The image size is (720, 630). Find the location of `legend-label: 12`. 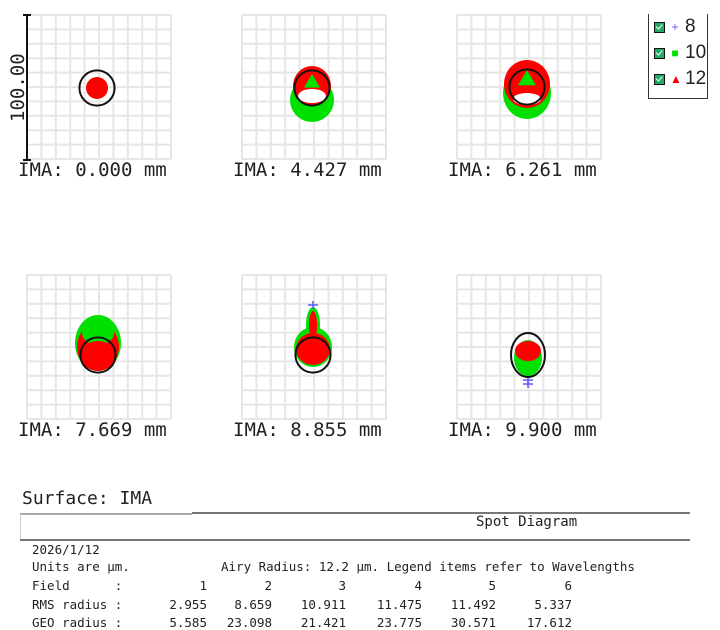

legend-label: 12 is located at coordinates (696, 78).